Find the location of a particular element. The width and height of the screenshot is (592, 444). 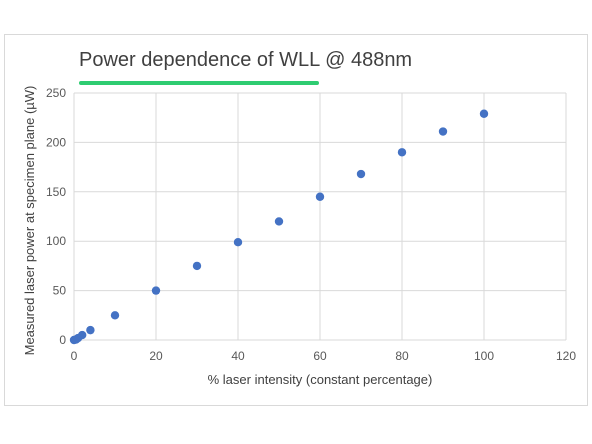

y-tick-label: 50 is located at coordinates (60, 291).